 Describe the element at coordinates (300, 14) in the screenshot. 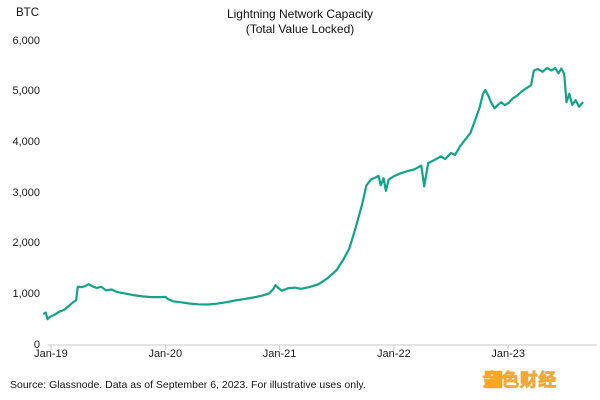

I see `chart-title: Lightning Network Capacity` at that location.